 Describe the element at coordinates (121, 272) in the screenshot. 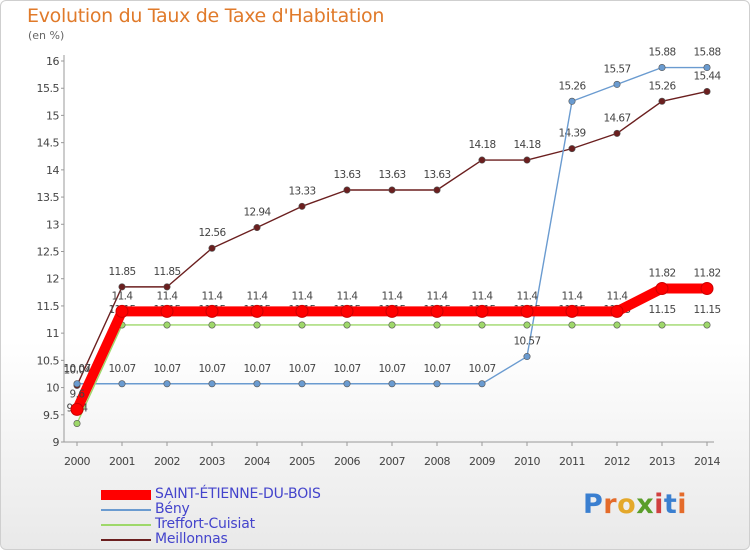

I see `data-label: 11.85` at that location.